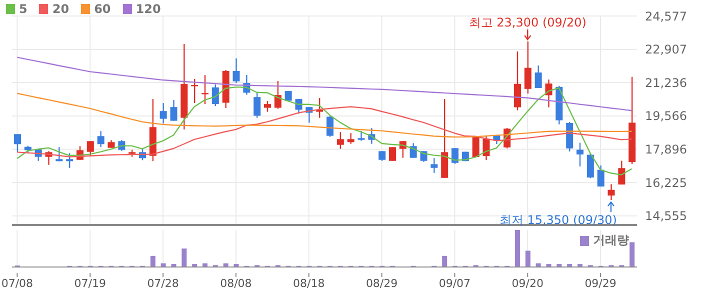 This screenshot has width=701, height=289. What do you see at coordinates (666, 149) in the screenshot?
I see `y-tick-label: 17,896` at bounding box center [666, 149].